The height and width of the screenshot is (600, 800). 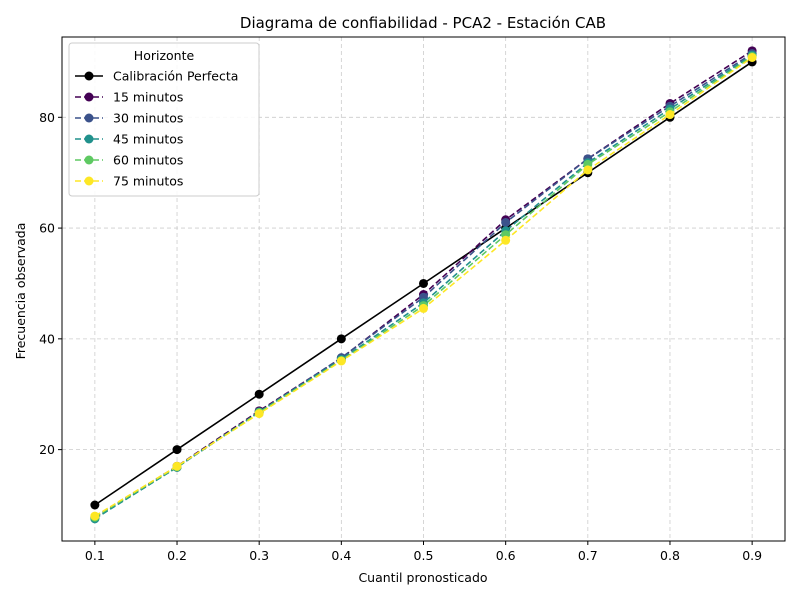 I want to click on legend-label: 45 minutos, so click(x=148, y=139).